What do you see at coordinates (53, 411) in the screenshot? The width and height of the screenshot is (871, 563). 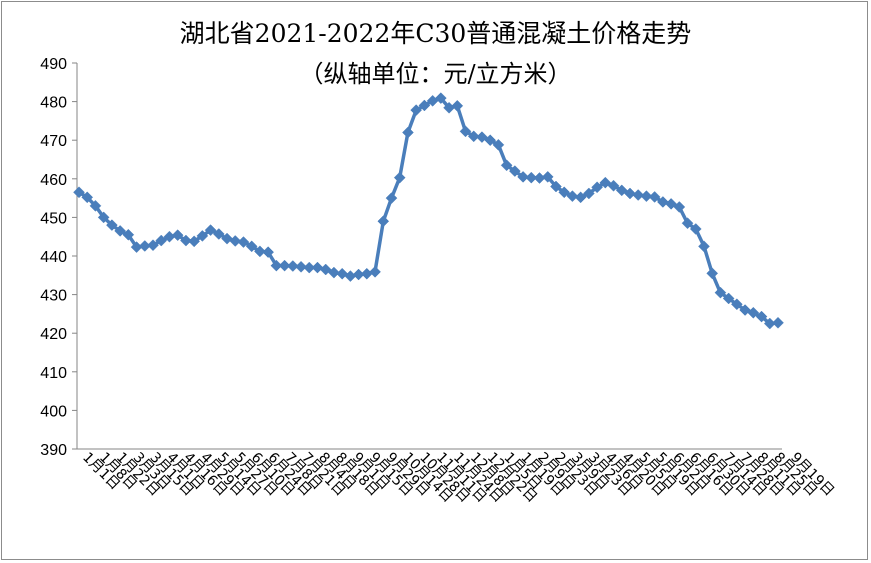 I see `y-tick-label: 400` at bounding box center [53, 411].